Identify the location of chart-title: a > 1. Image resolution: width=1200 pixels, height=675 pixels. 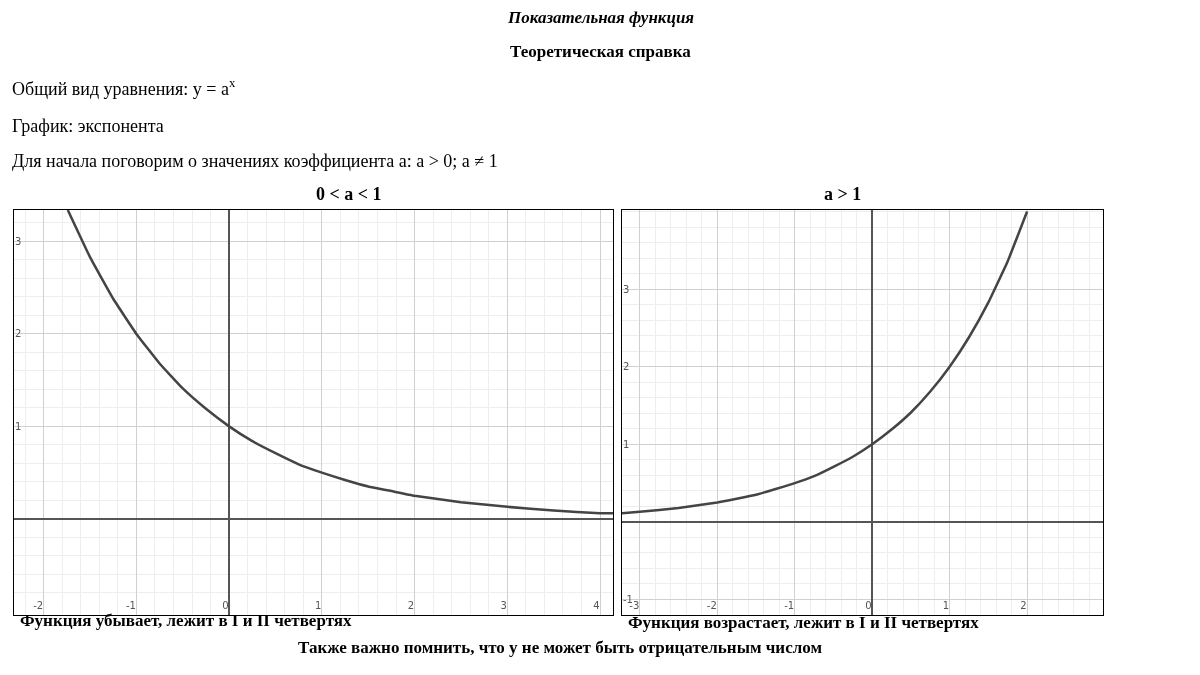
(843, 194).